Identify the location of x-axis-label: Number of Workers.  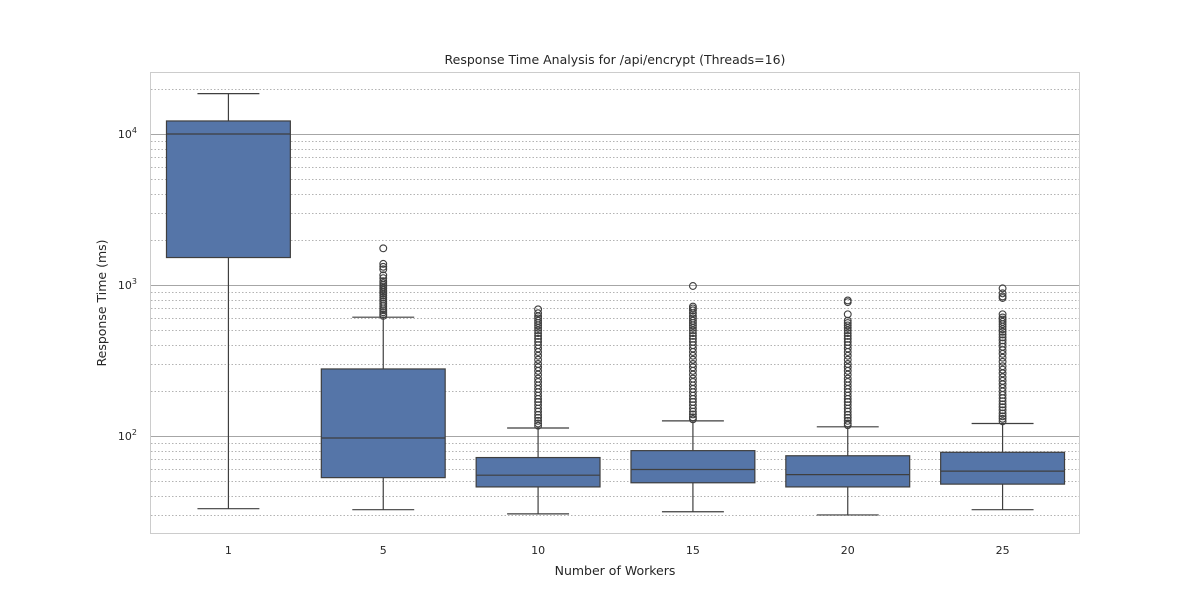
(615, 570).